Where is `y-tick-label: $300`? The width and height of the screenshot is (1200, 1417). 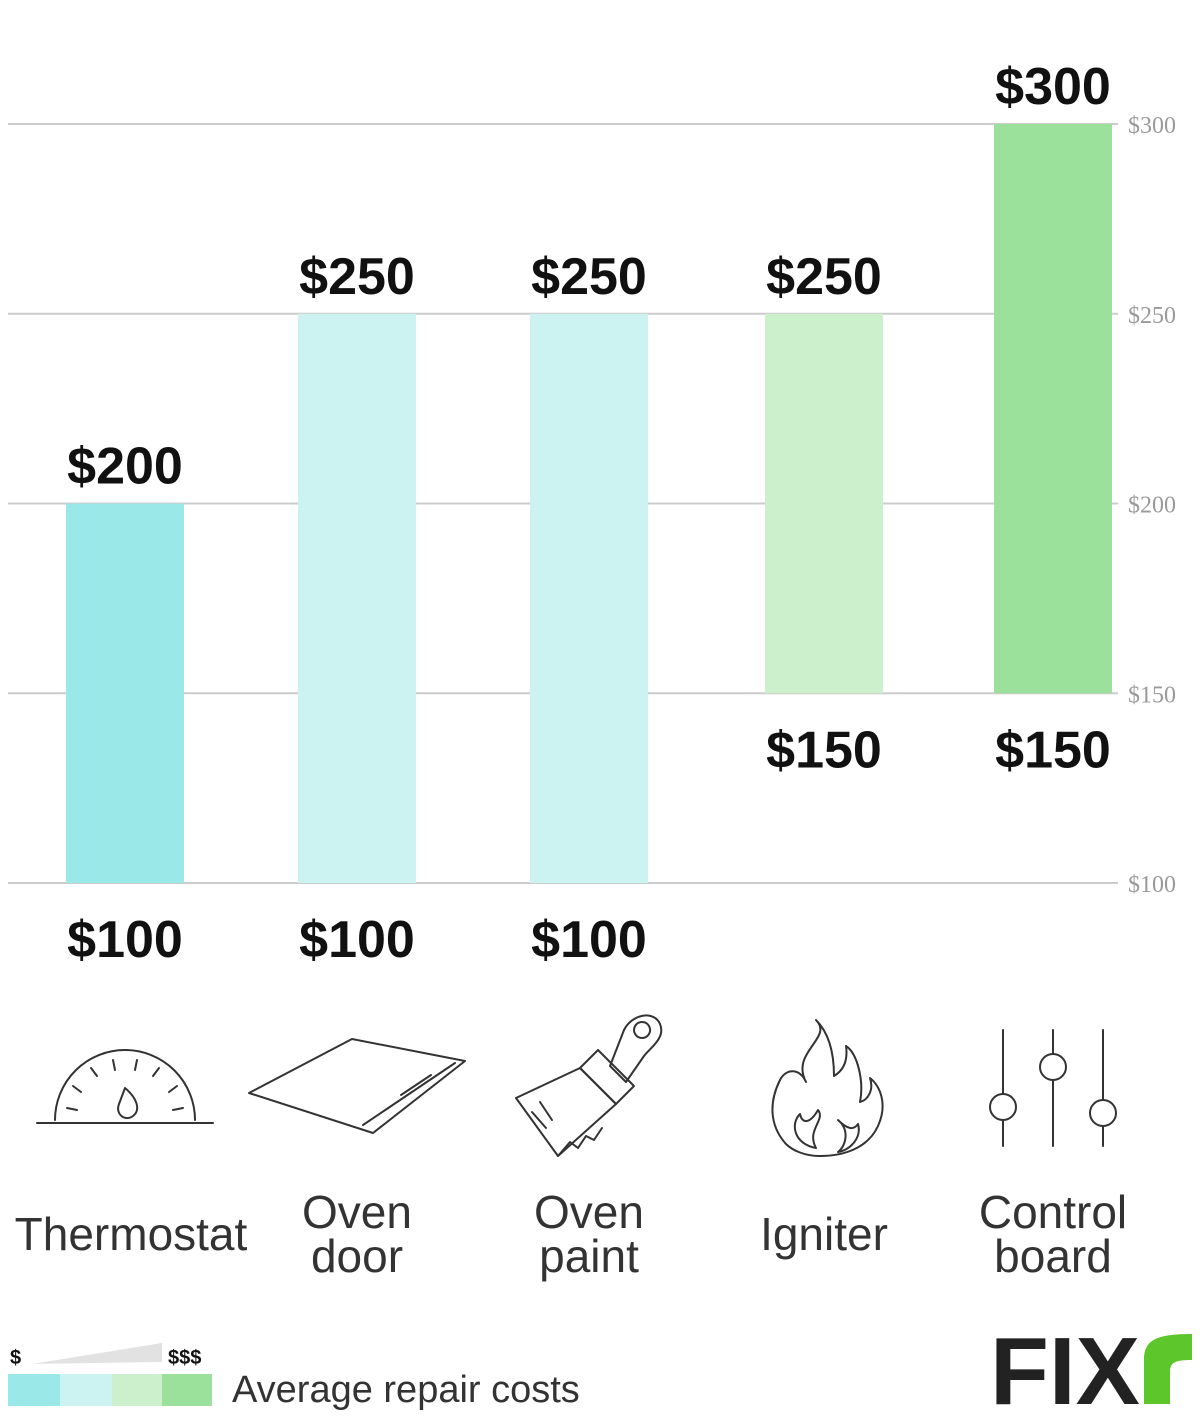
y-tick-label: $300 is located at coordinates (1152, 126).